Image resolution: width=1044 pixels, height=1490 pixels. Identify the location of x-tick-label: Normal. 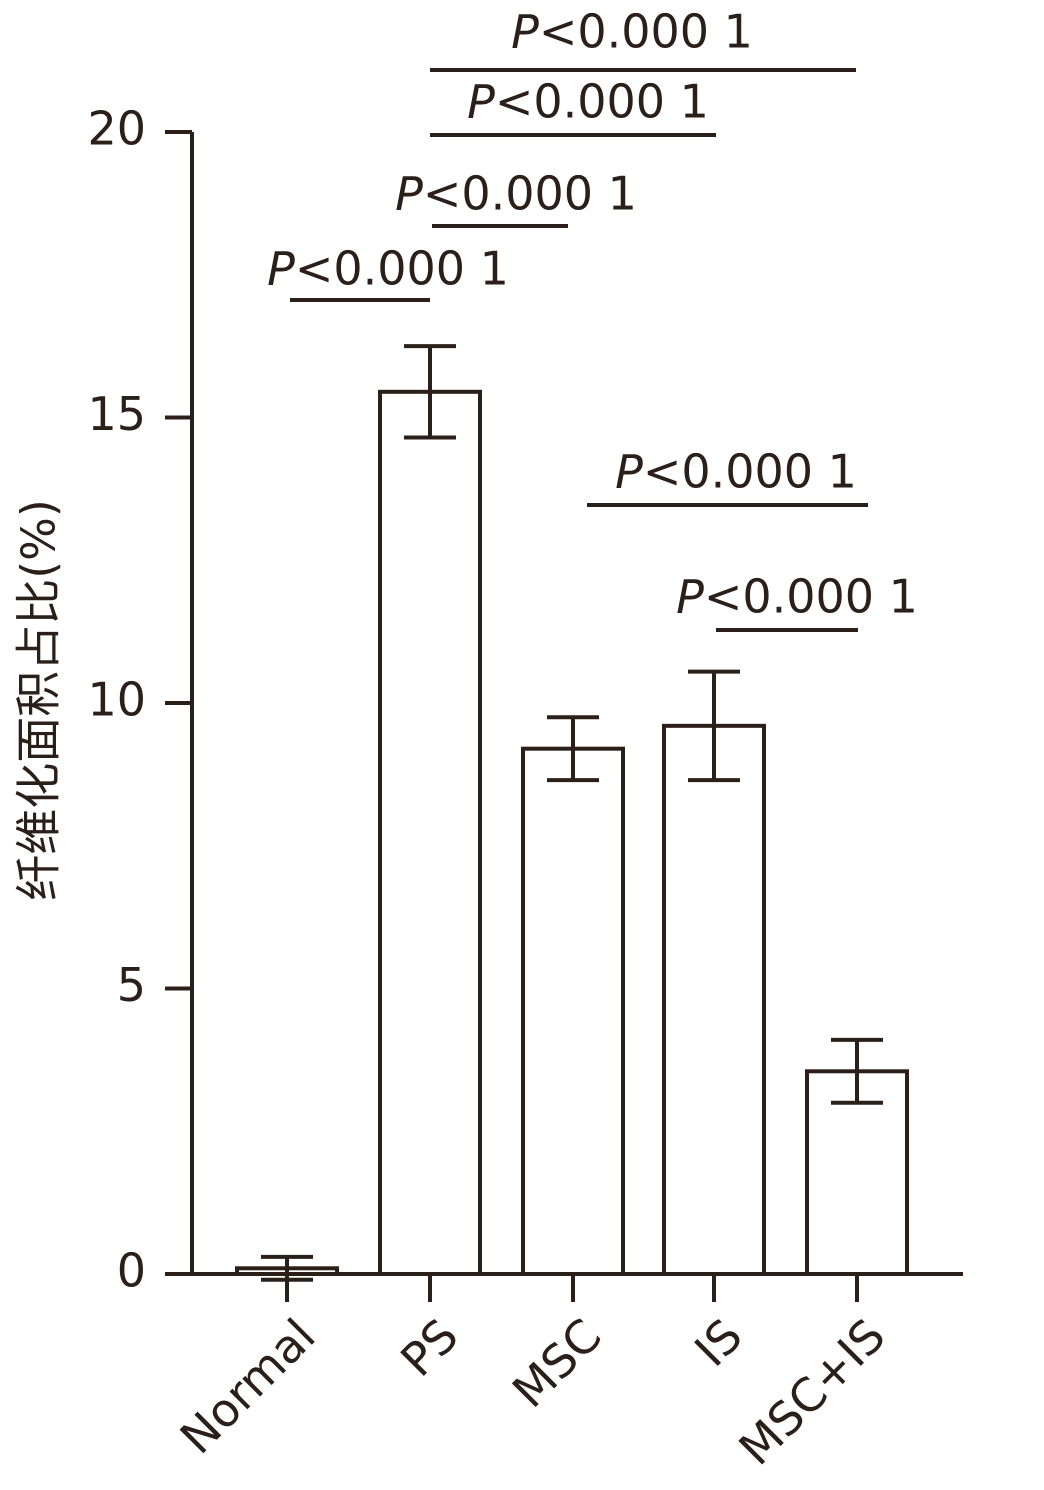
(248, 1386).